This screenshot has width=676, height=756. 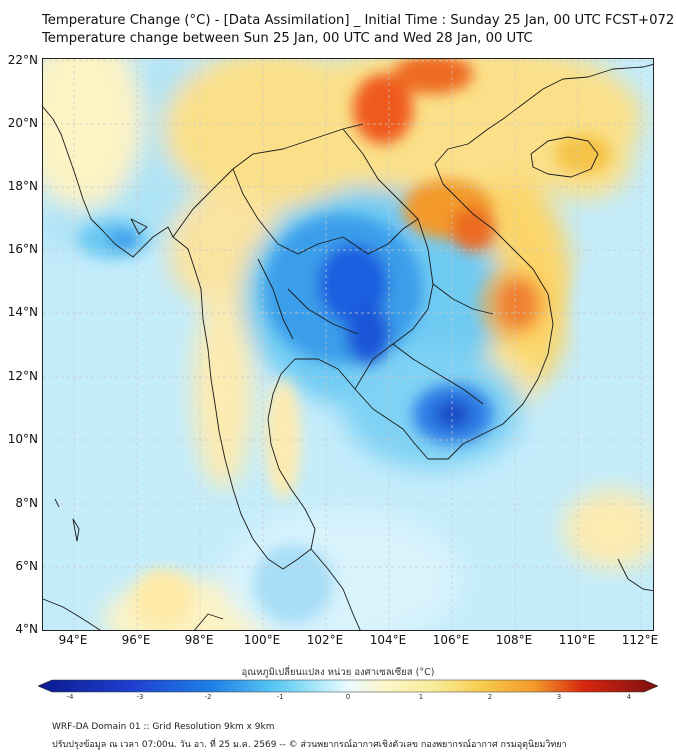 I want to click on lat-tick-12: 12°N, so click(x=22, y=376).